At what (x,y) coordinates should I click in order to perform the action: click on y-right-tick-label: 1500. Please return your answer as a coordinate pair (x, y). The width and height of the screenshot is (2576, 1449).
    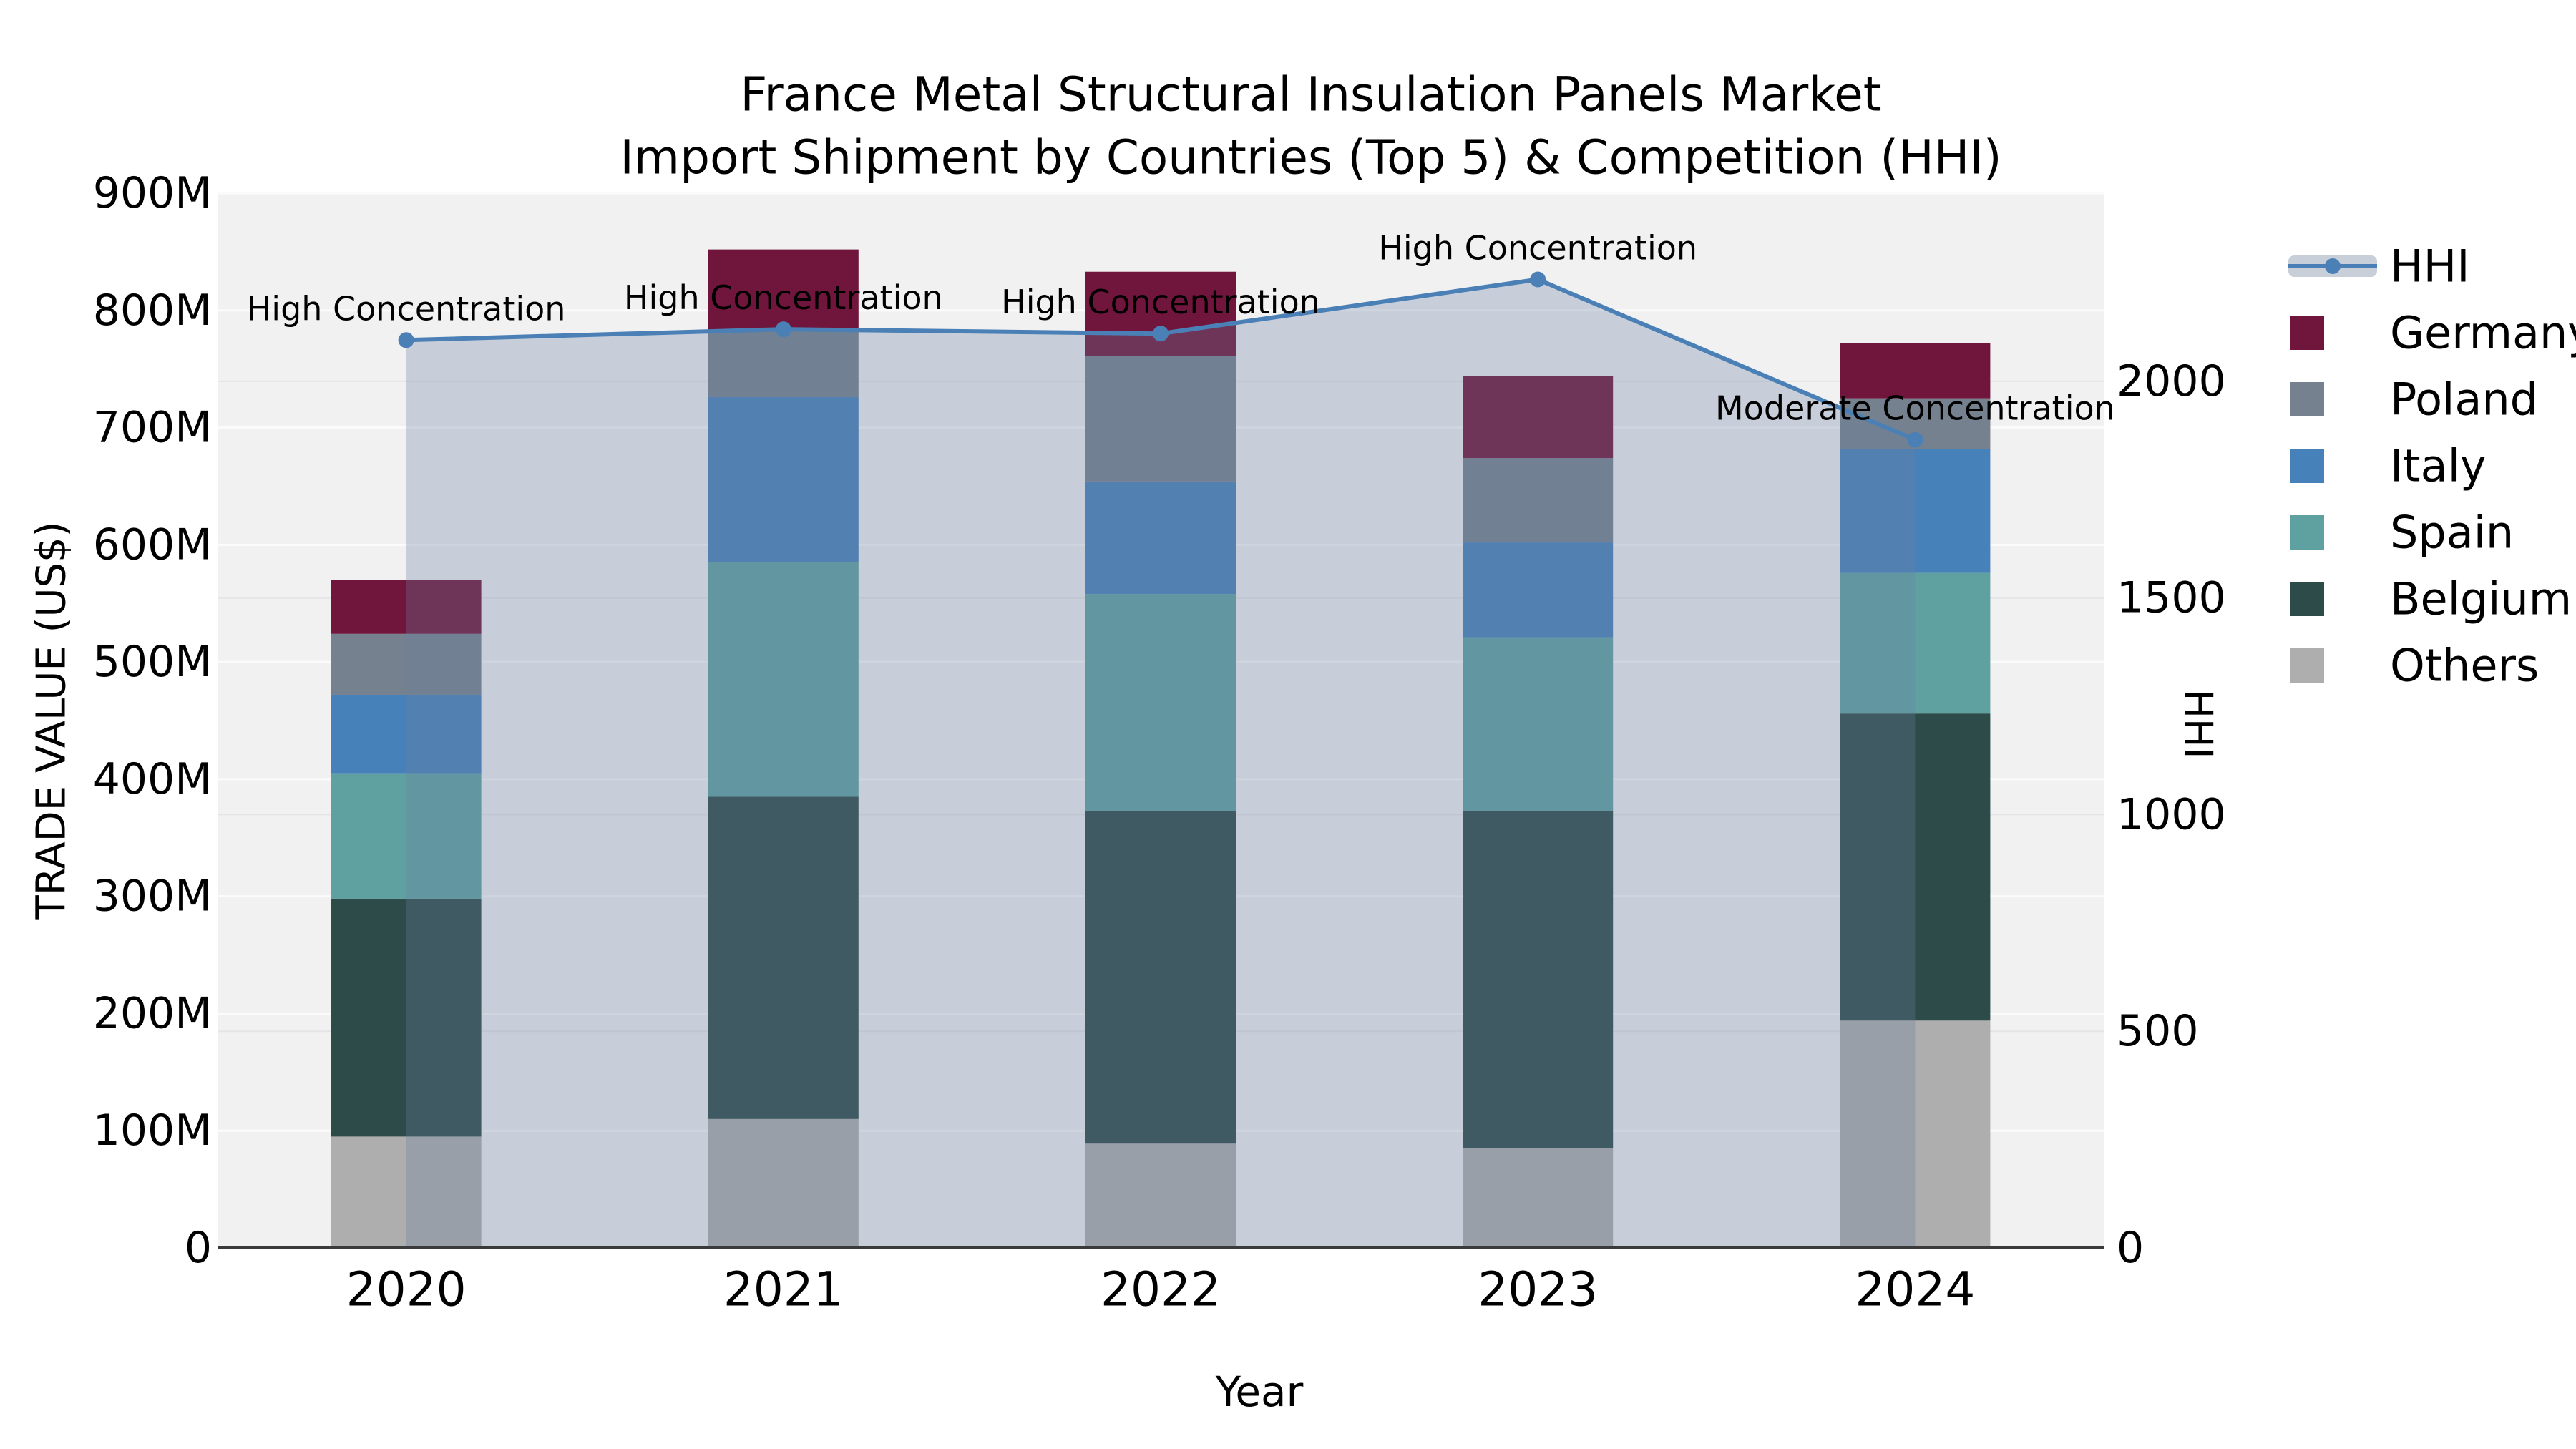
    Looking at the image, I should click on (2171, 598).